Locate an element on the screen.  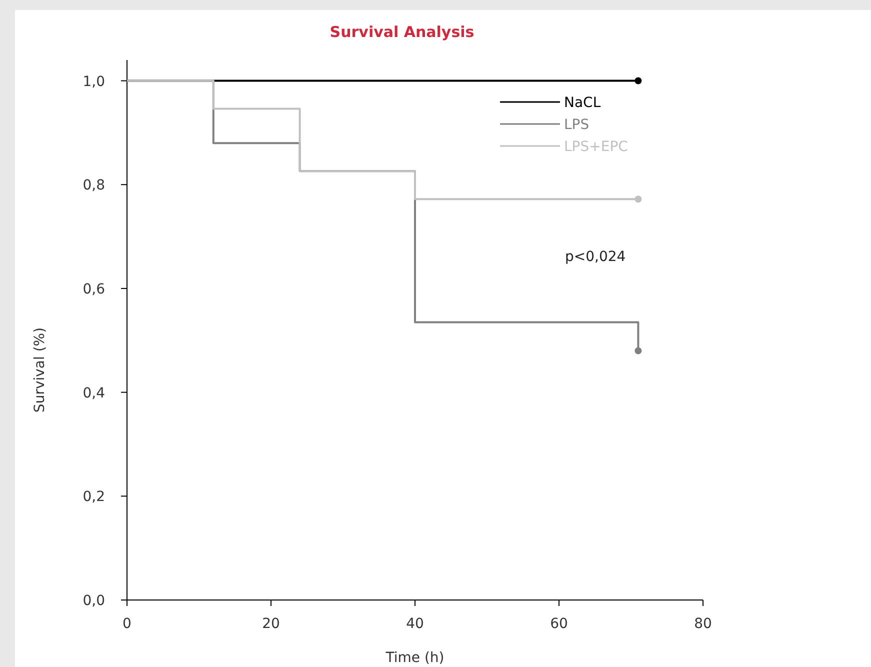
legend-label: NaCL is located at coordinates (582, 103).